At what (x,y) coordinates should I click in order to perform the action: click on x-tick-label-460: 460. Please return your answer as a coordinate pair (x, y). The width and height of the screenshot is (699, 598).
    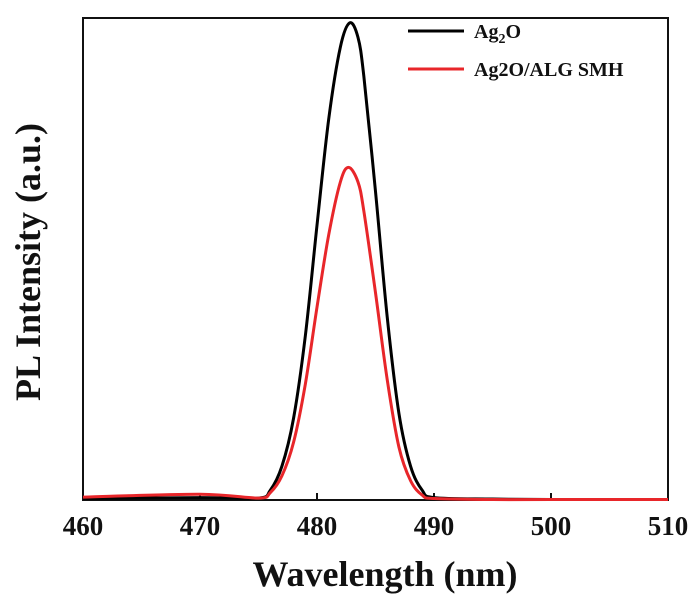
    Looking at the image, I should click on (83, 526).